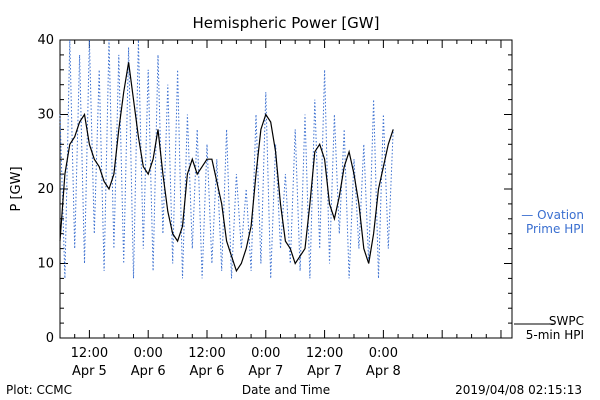 The width and height of the screenshot is (600, 400). What do you see at coordinates (286, 23) in the screenshot?
I see `chart-title: Hemispheric Power [GW]` at bounding box center [286, 23].